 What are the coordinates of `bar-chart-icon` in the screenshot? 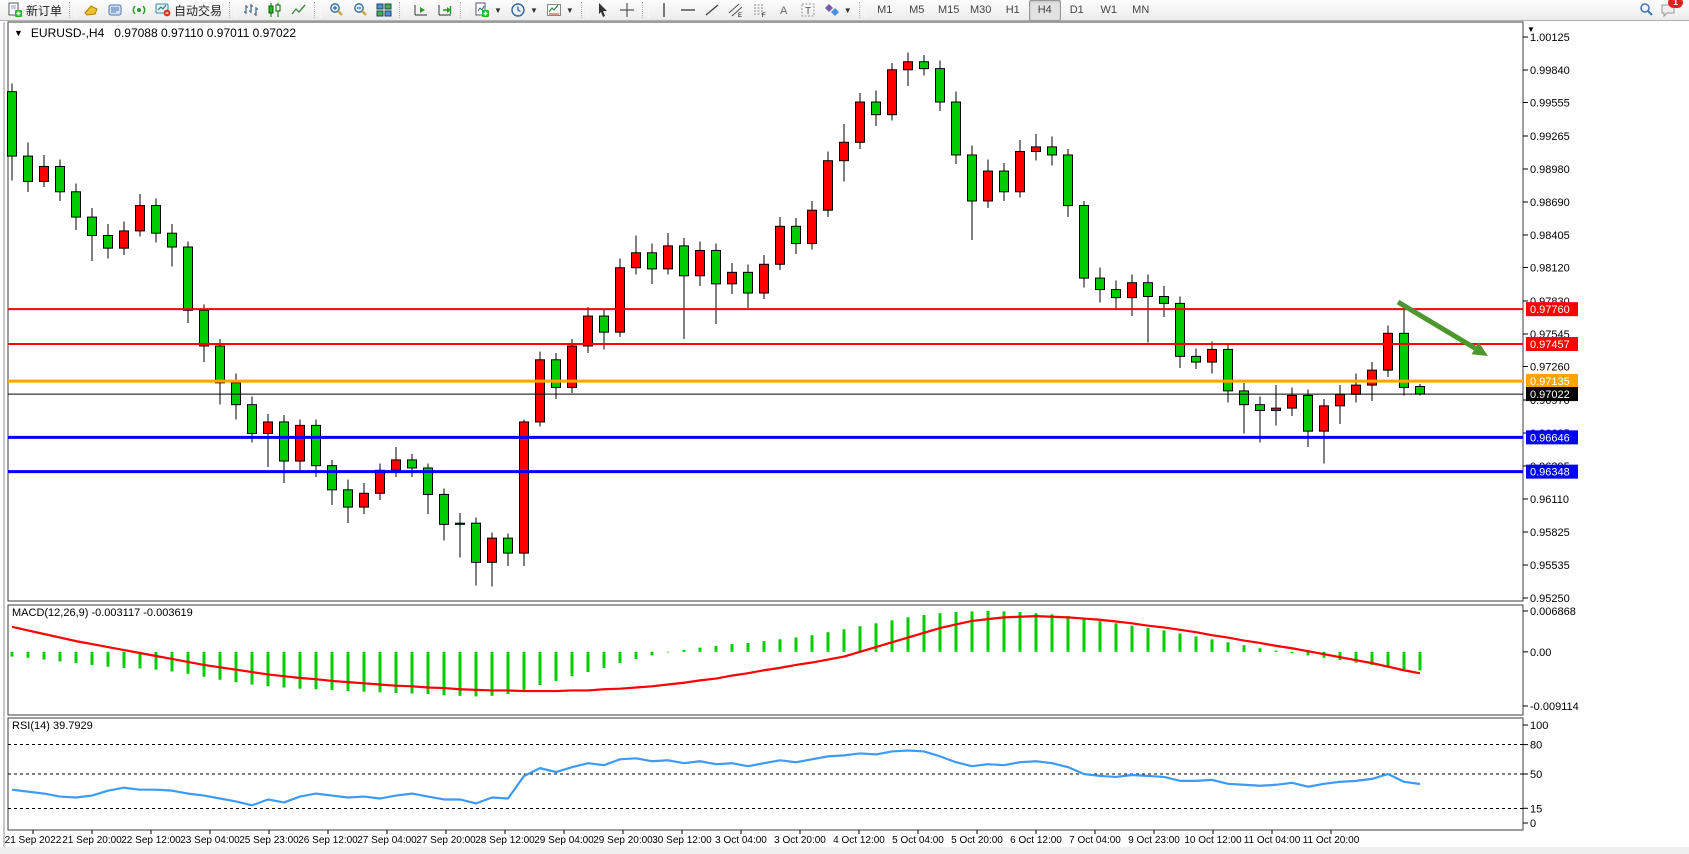 It's located at (251, 10).